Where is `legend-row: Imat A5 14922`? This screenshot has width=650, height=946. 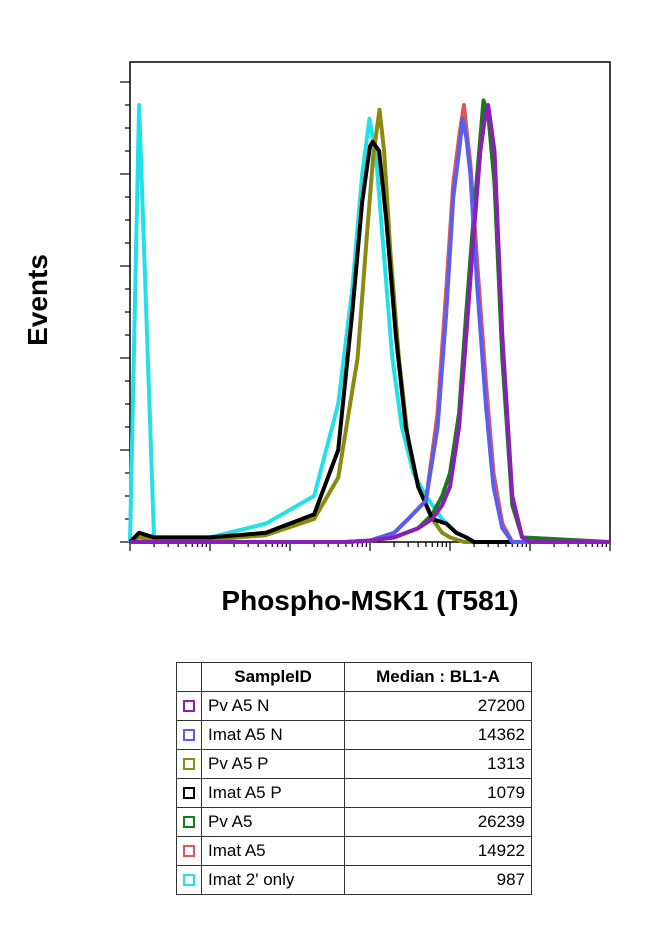 legend-row: Imat A5 14922 is located at coordinates (354, 851).